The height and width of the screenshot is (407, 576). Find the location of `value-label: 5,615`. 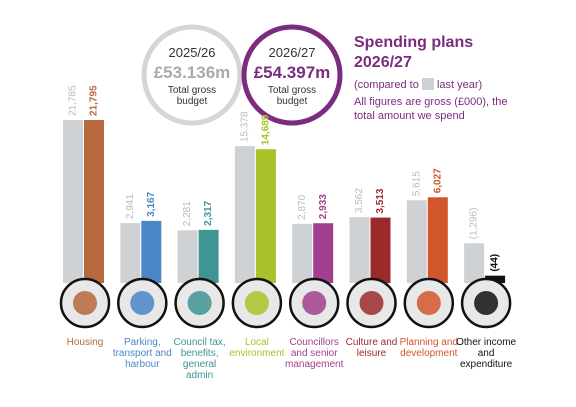

value-label: 5,615 is located at coordinates (416, 183).